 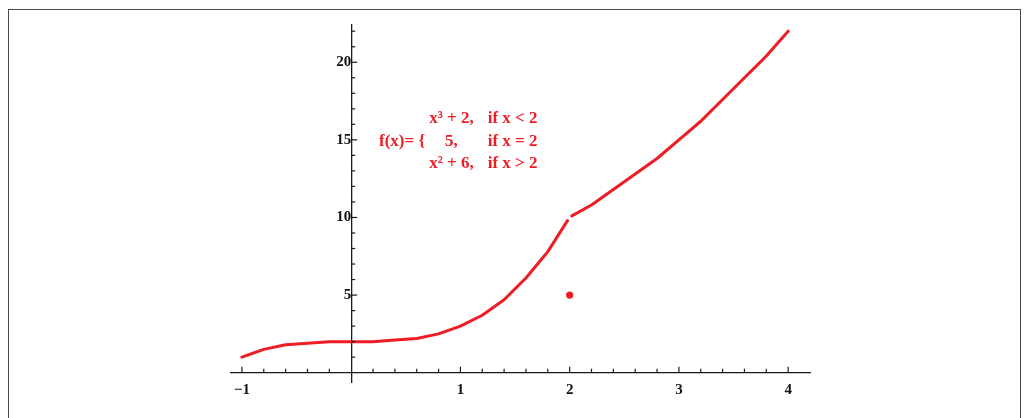 What do you see at coordinates (241, 388) in the screenshot?
I see `x-tick-label: −1` at bounding box center [241, 388].